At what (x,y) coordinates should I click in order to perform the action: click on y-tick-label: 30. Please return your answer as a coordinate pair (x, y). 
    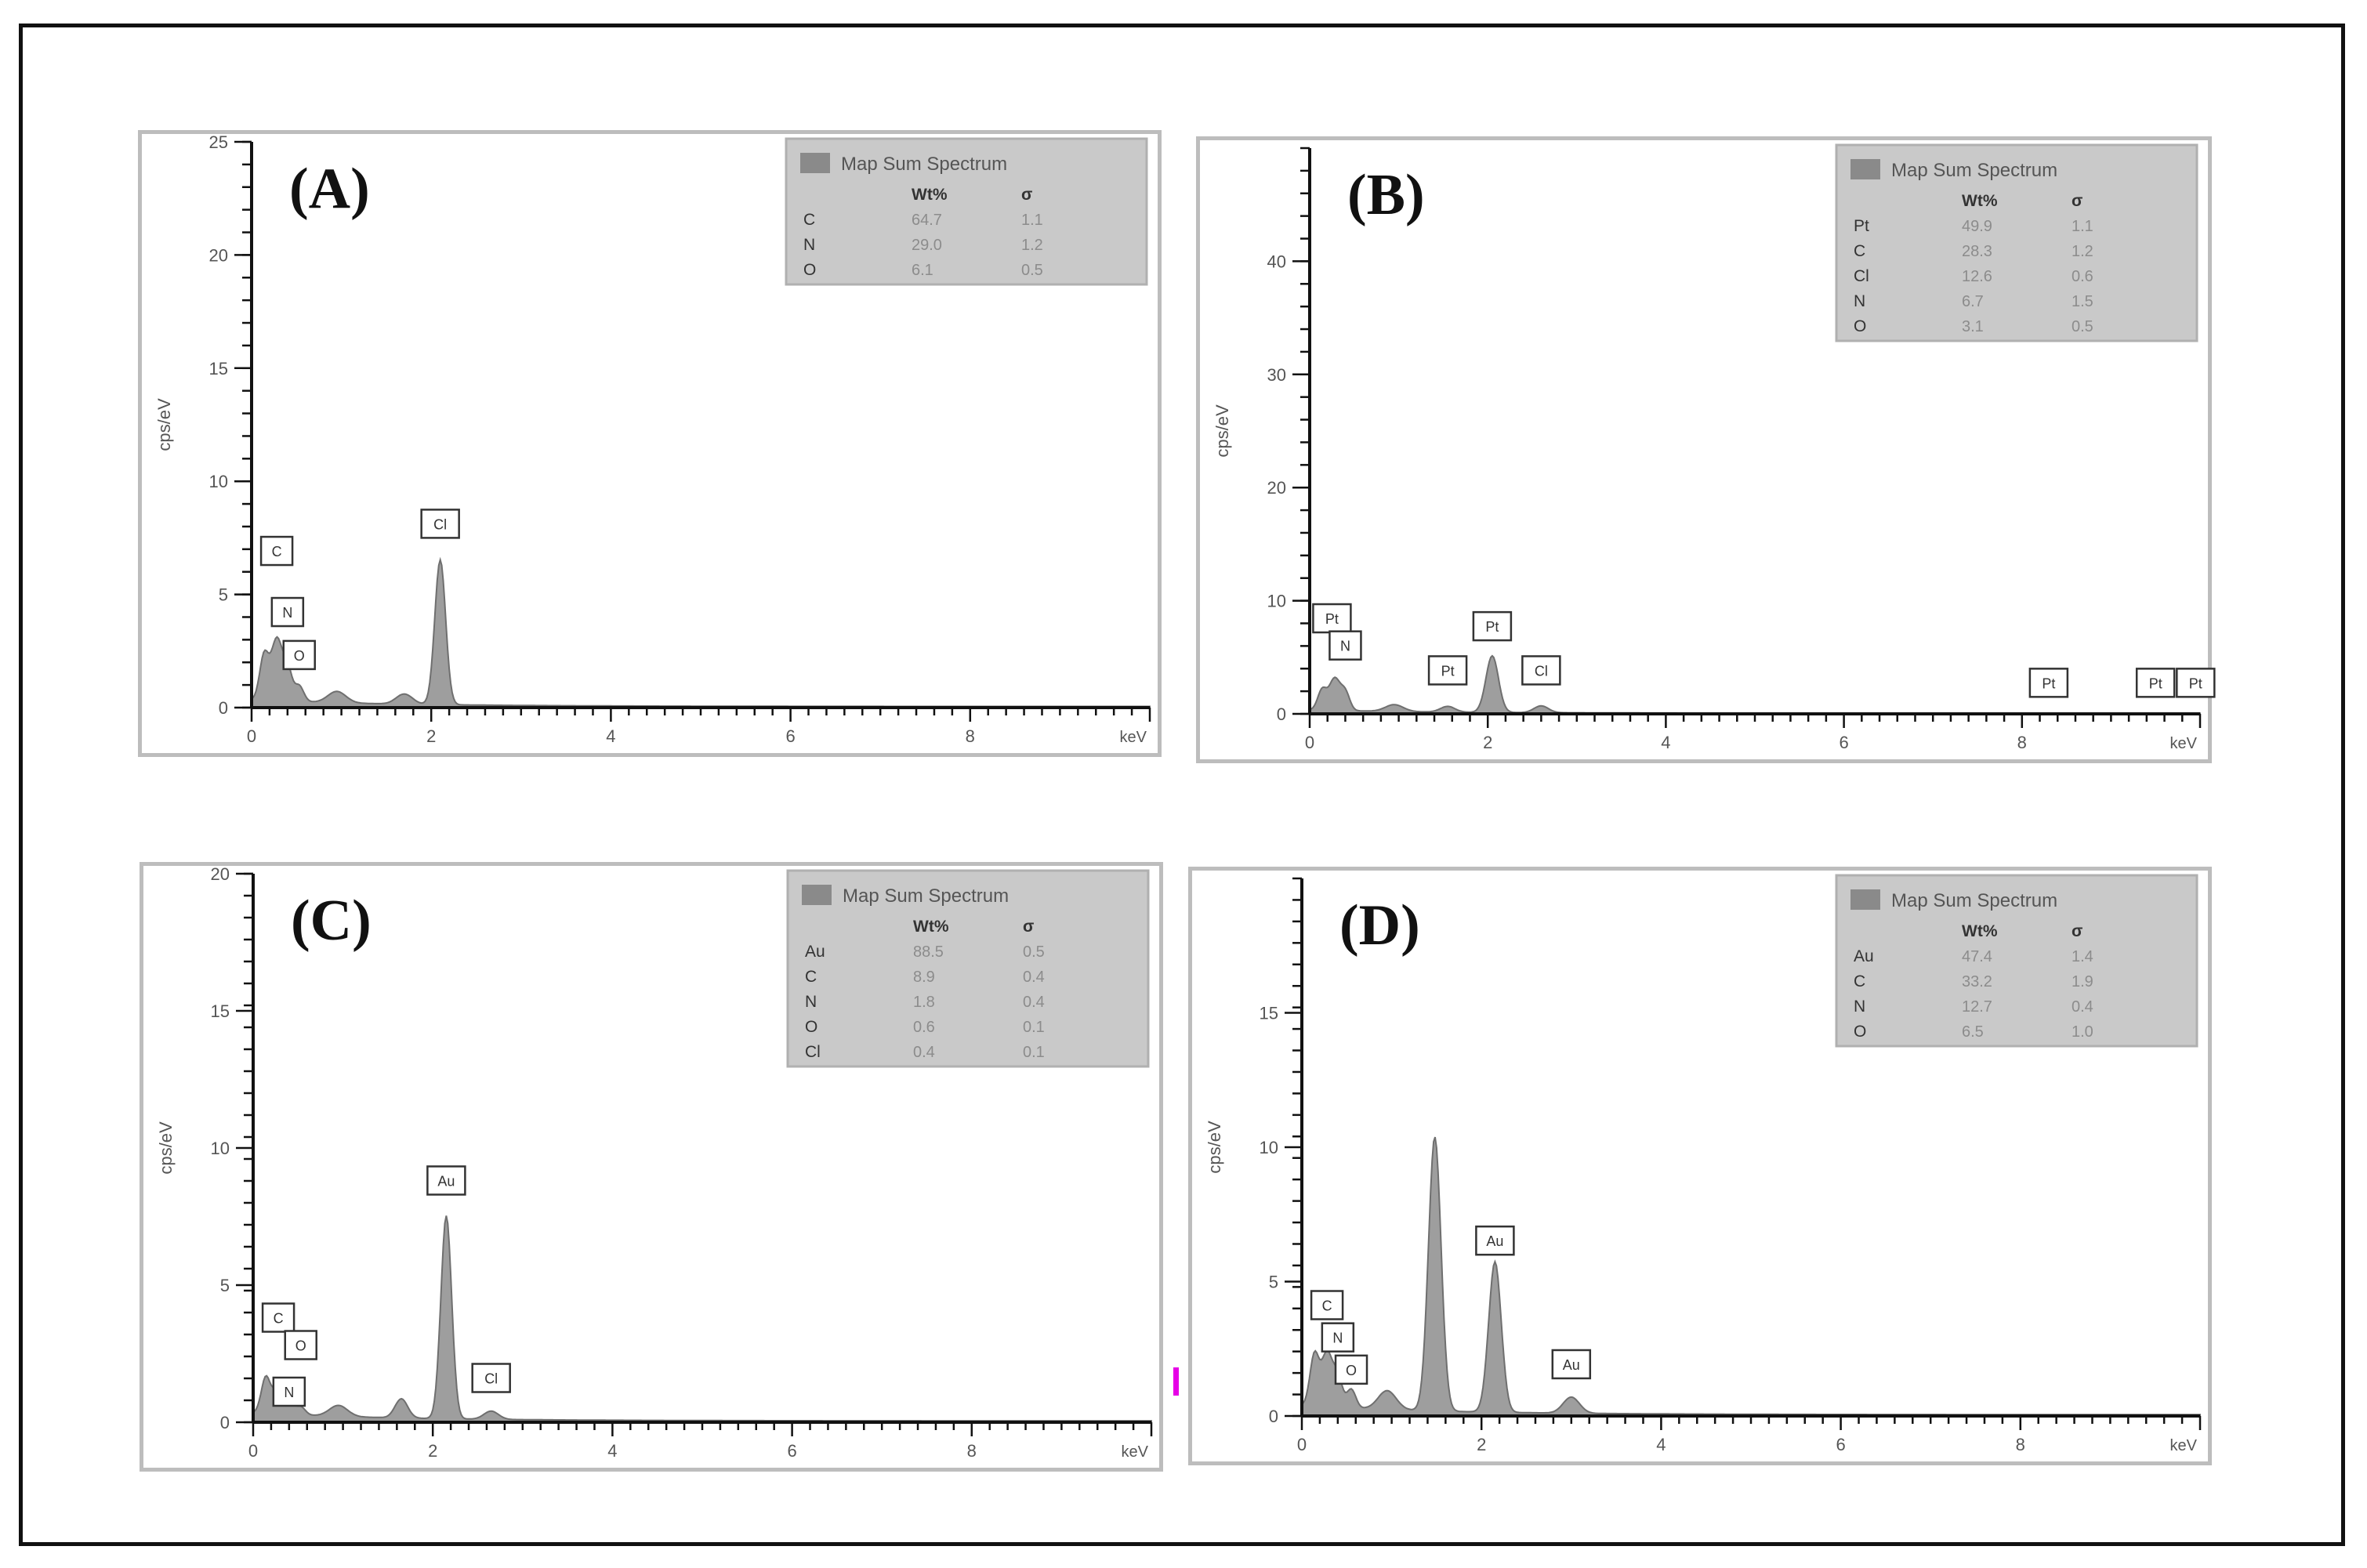
    Looking at the image, I should click on (1276, 375).